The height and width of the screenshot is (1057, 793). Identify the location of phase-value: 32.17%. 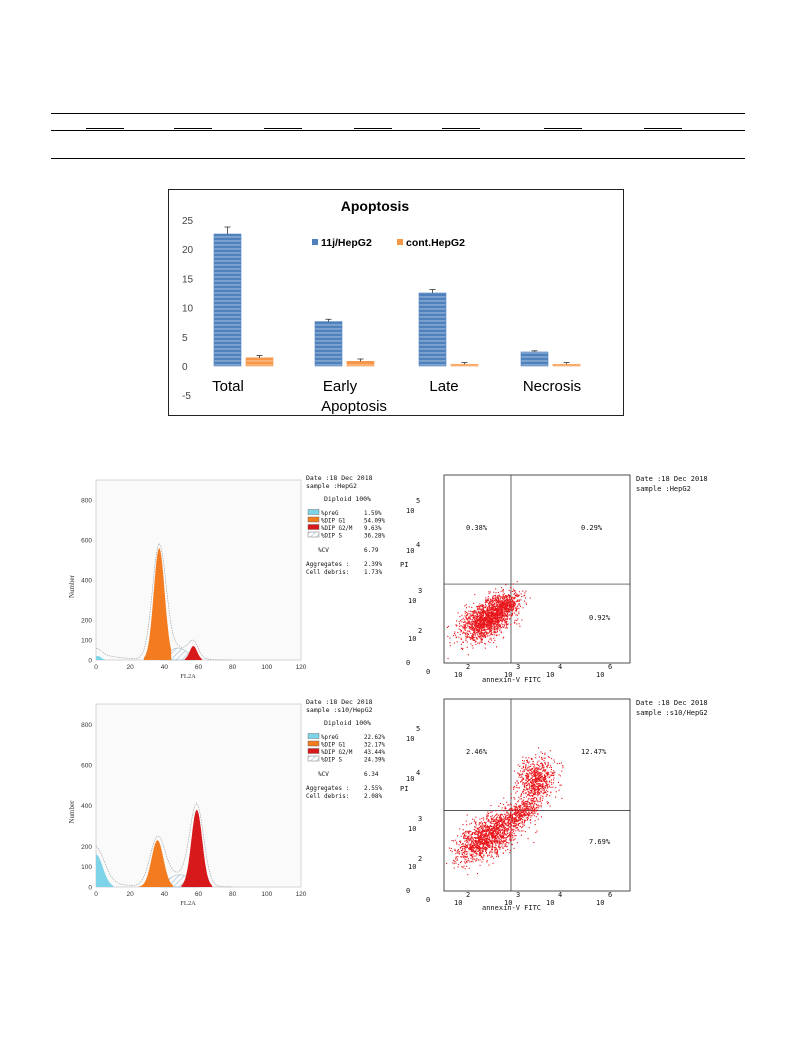
(374, 746).